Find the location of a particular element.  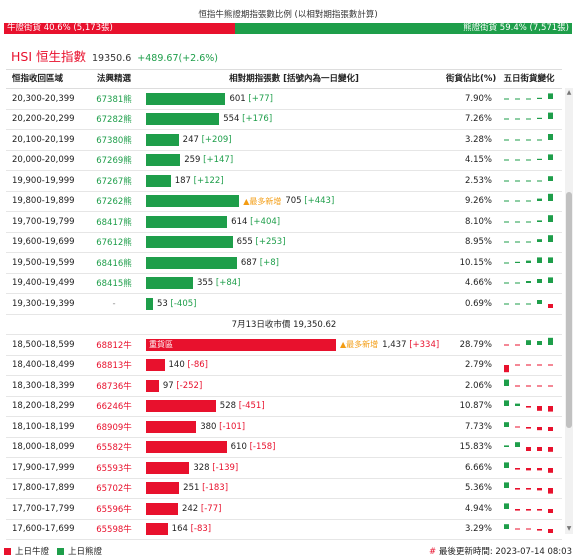

scrollbar: ▲ ▼ is located at coordinates (569, 311).